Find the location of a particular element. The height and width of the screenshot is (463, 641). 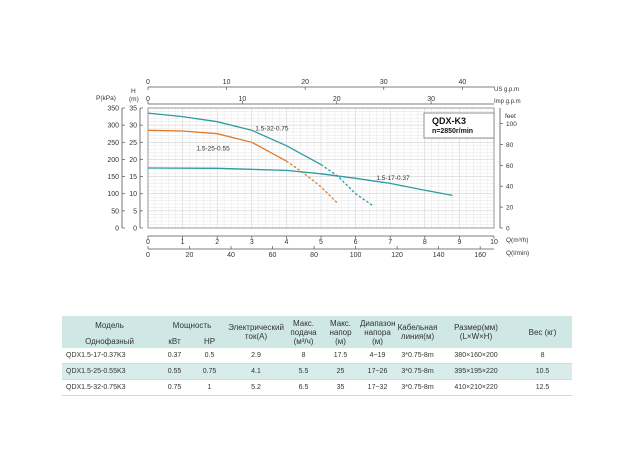

flow-lmin-tick-label: 140 is located at coordinates (439, 255).